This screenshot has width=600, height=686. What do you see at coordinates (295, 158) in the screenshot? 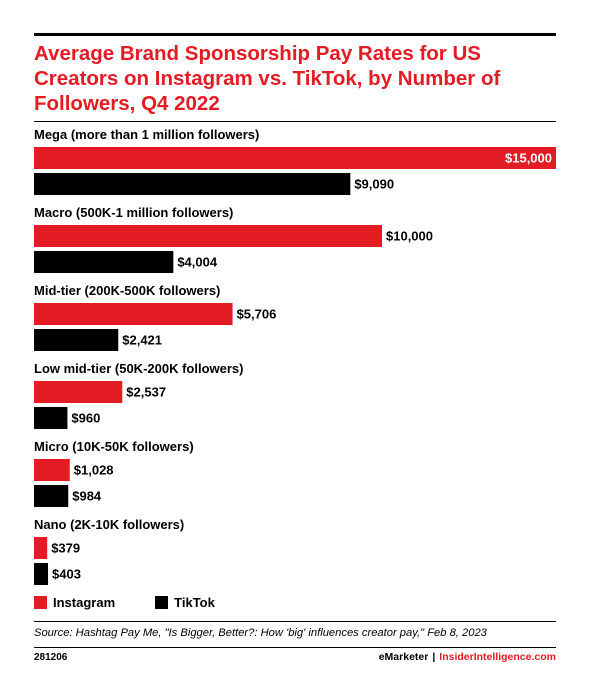
I see `bar-instagram-mega` at bounding box center [295, 158].